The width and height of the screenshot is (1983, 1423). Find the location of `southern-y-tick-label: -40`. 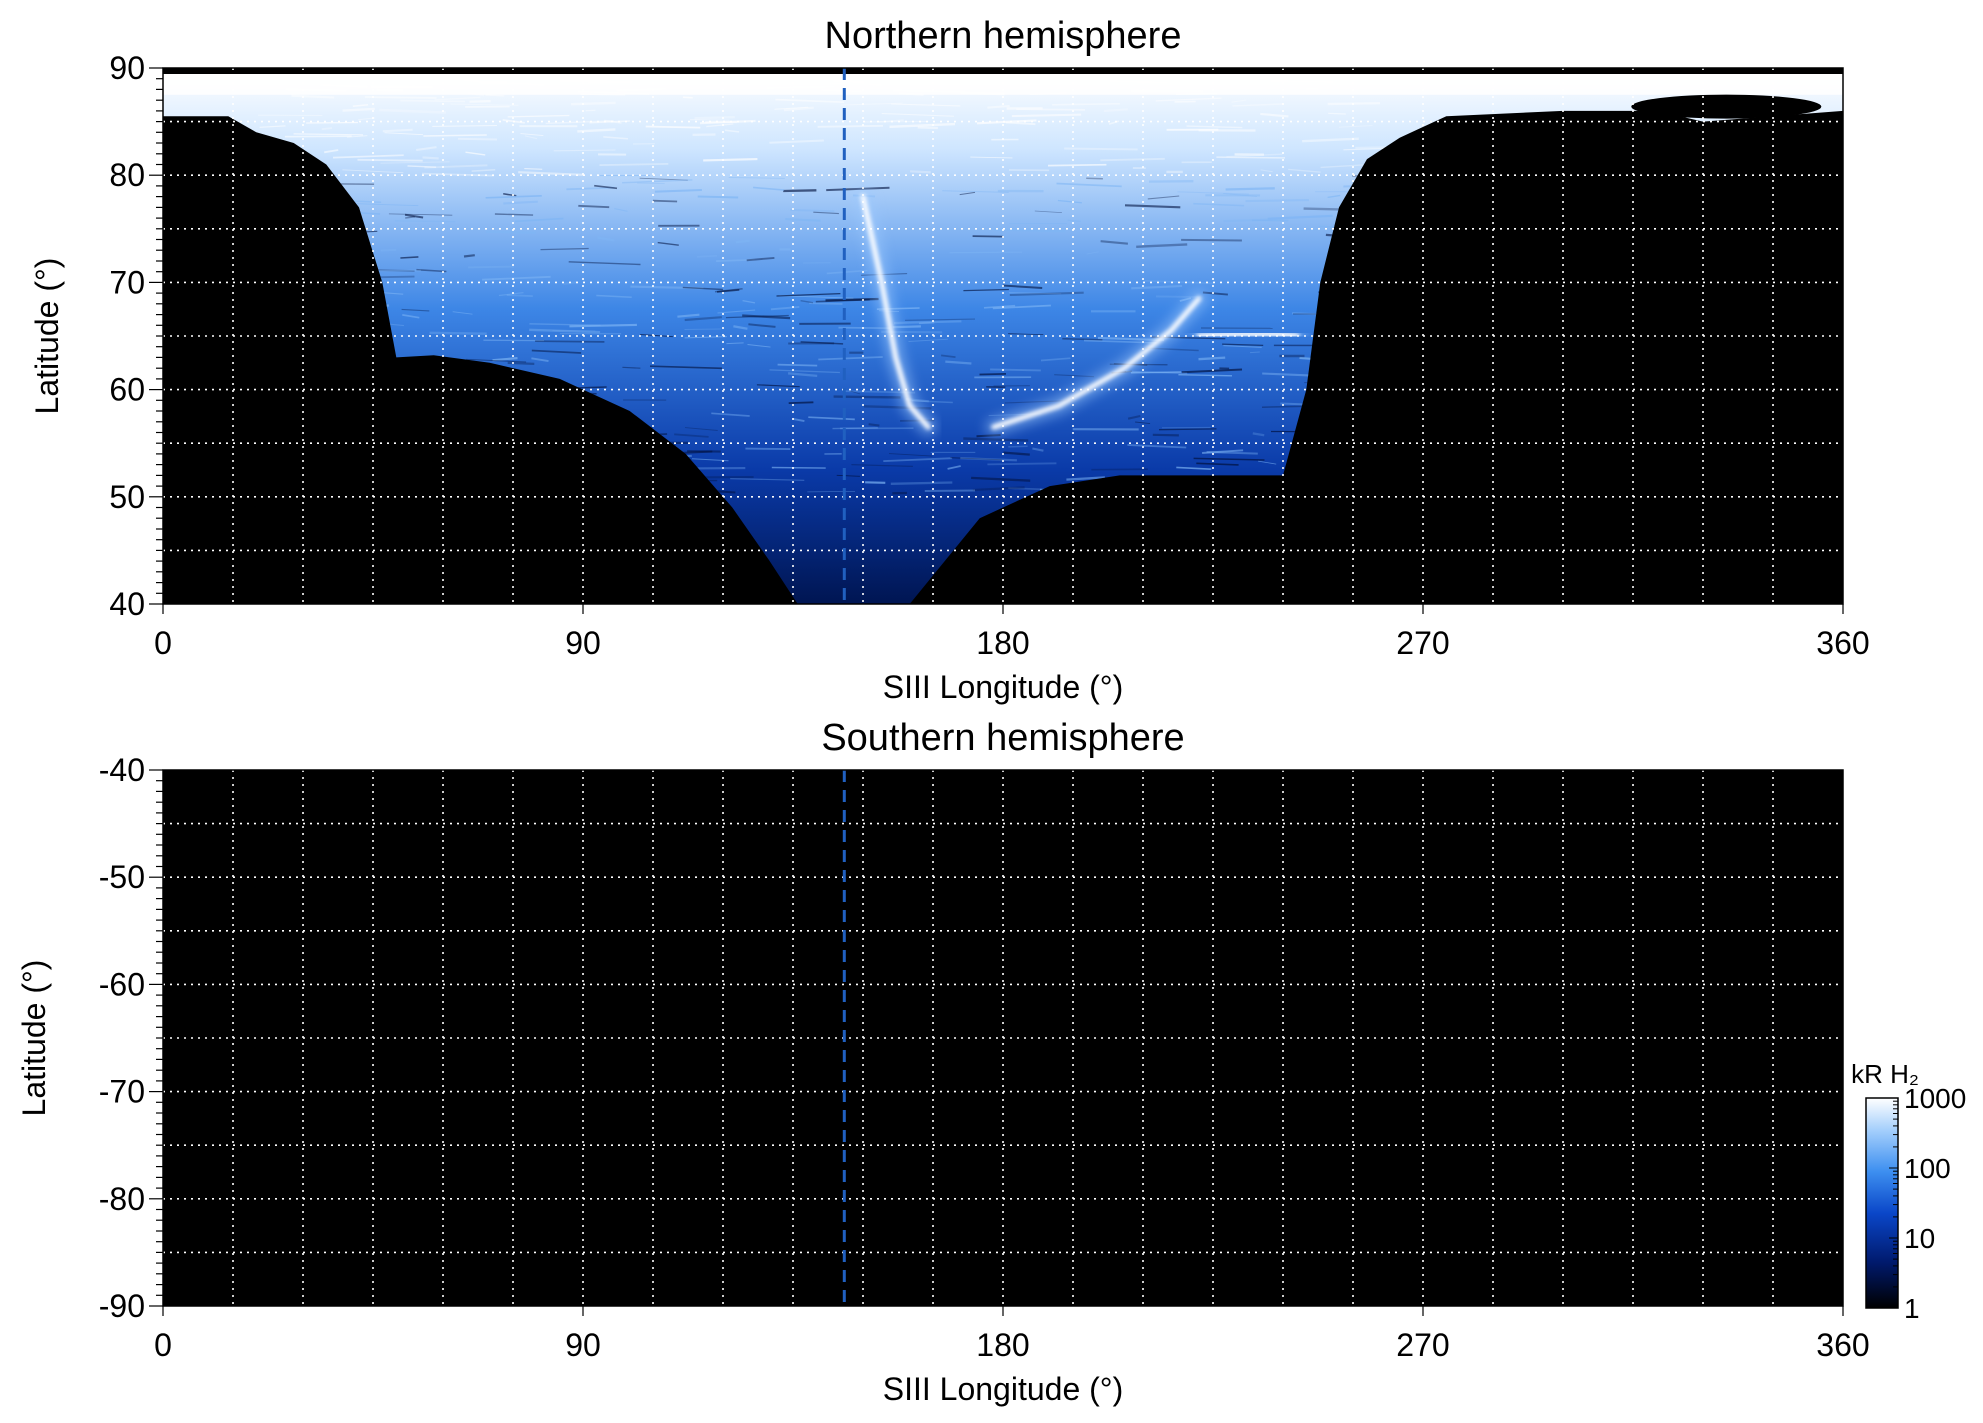

southern-y-tick-label: -40 is located at coordinates (122, 770).